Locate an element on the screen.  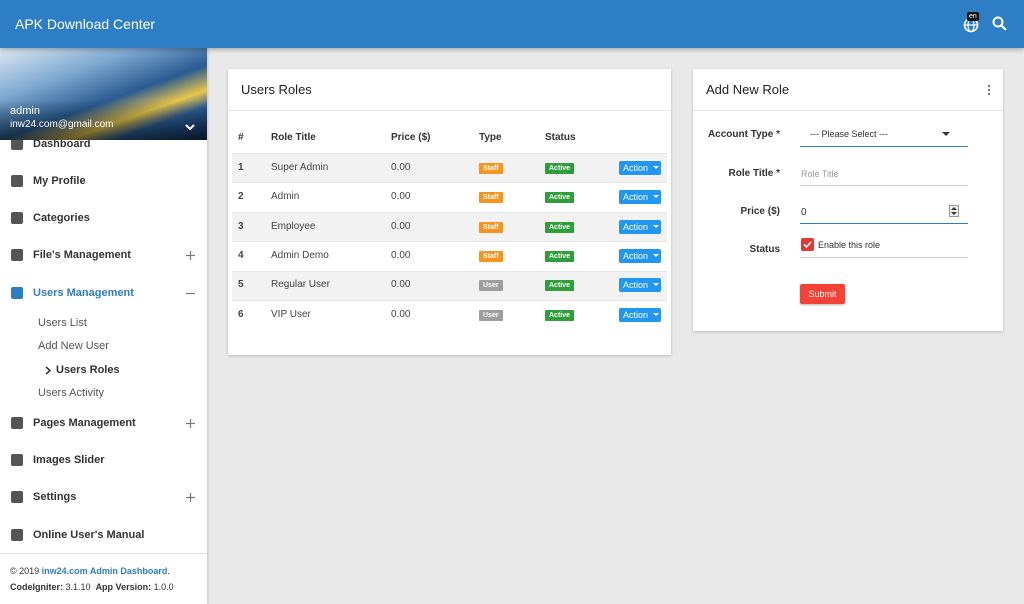
menu-item: Dashboard is located at coordinates (62, 144).